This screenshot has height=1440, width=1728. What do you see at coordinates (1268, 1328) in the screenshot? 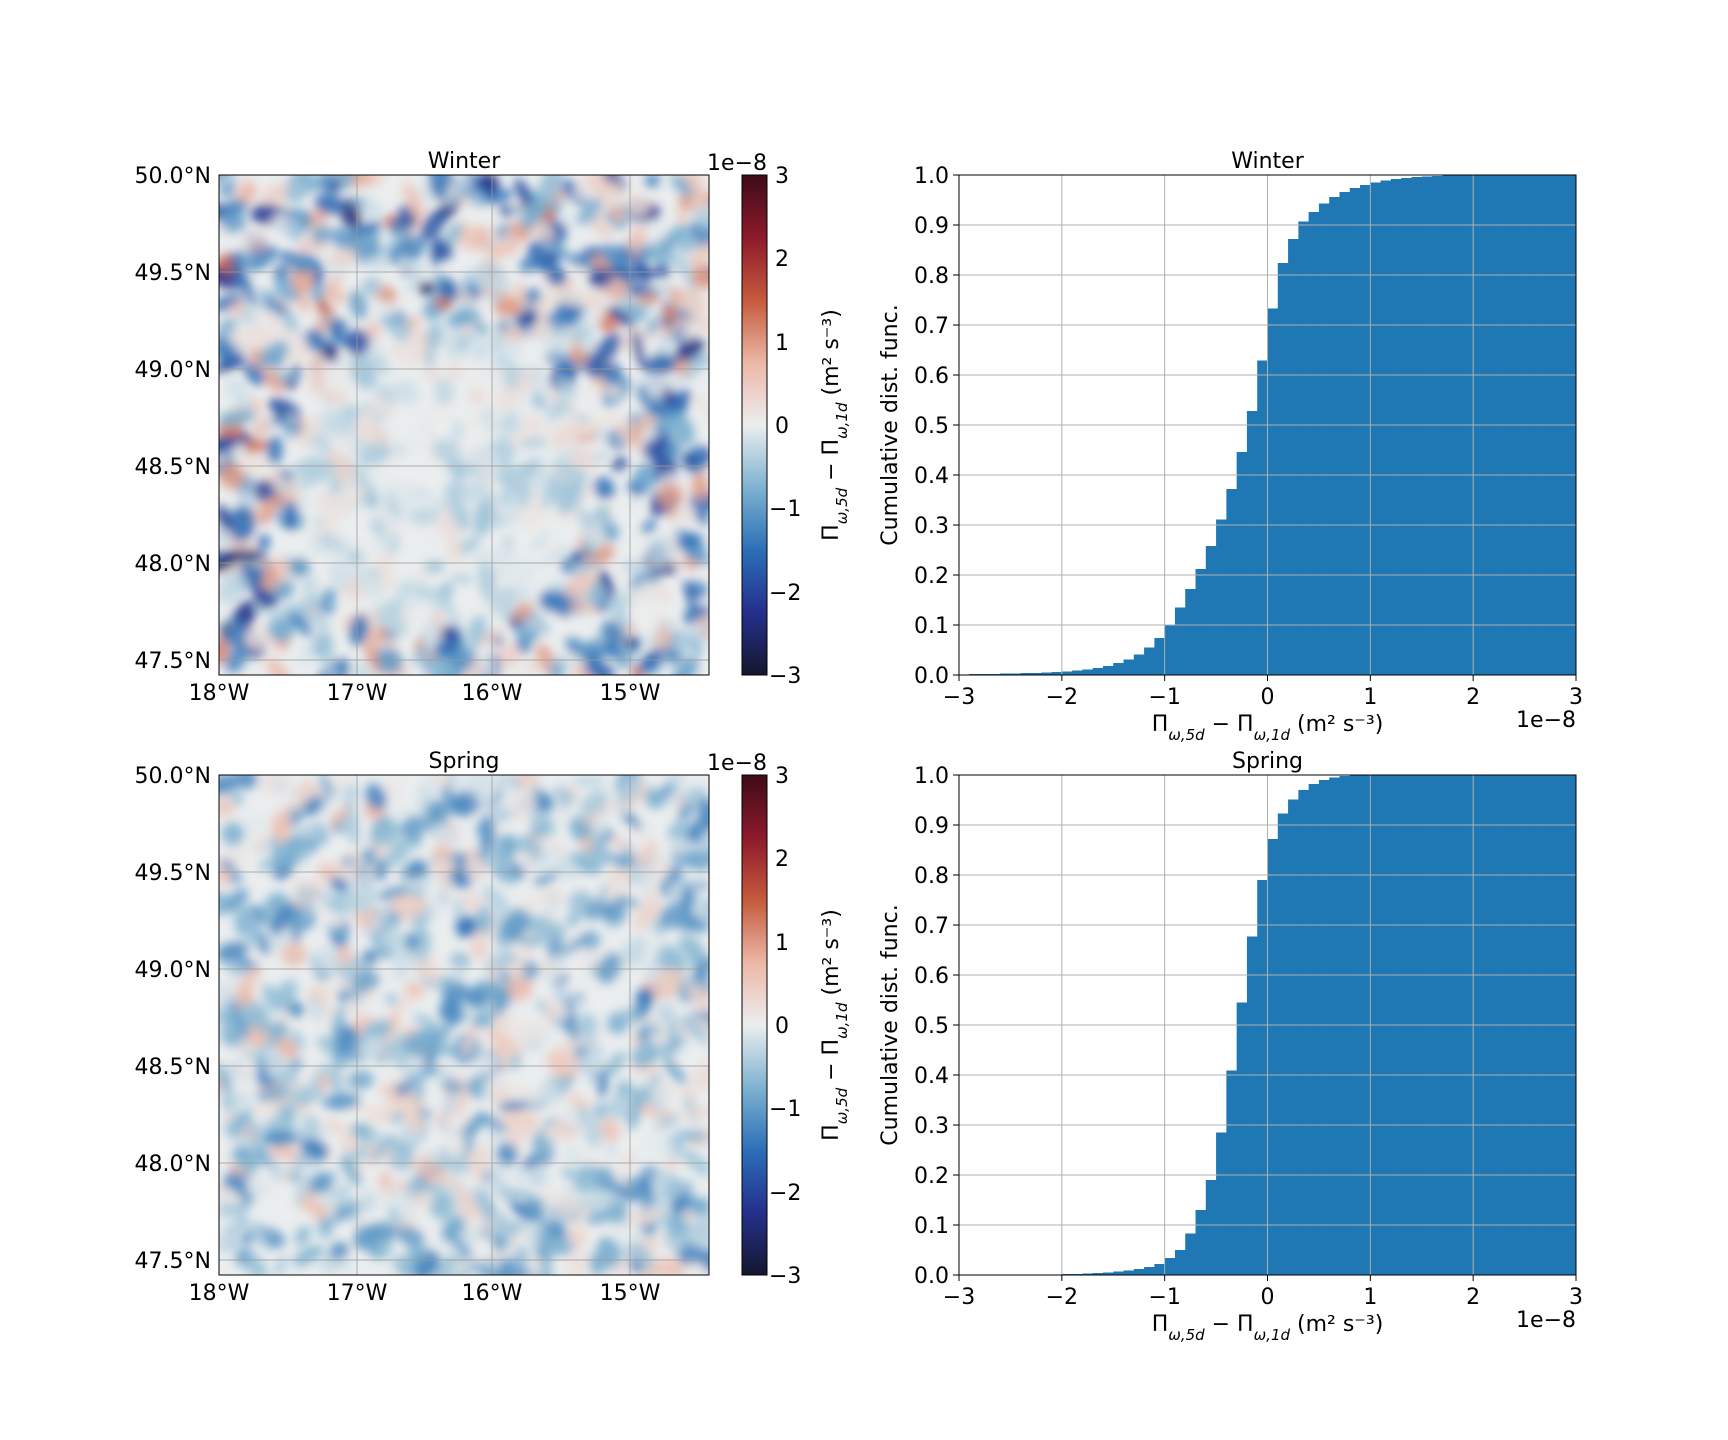
I see `x-axis-label: Πω,5d − Πω,1d (m² s⁻³)` at bounding box center [1268, 1328].